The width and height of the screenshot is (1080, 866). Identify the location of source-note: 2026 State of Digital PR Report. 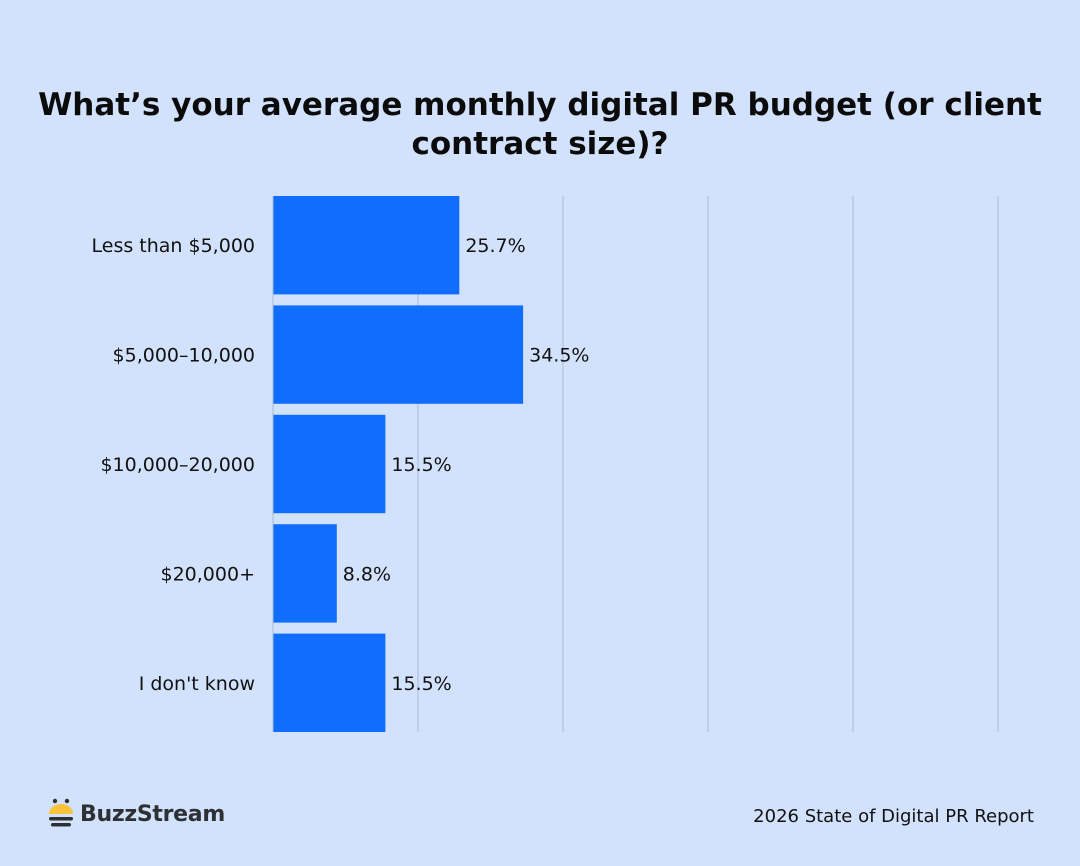
(893, 816).